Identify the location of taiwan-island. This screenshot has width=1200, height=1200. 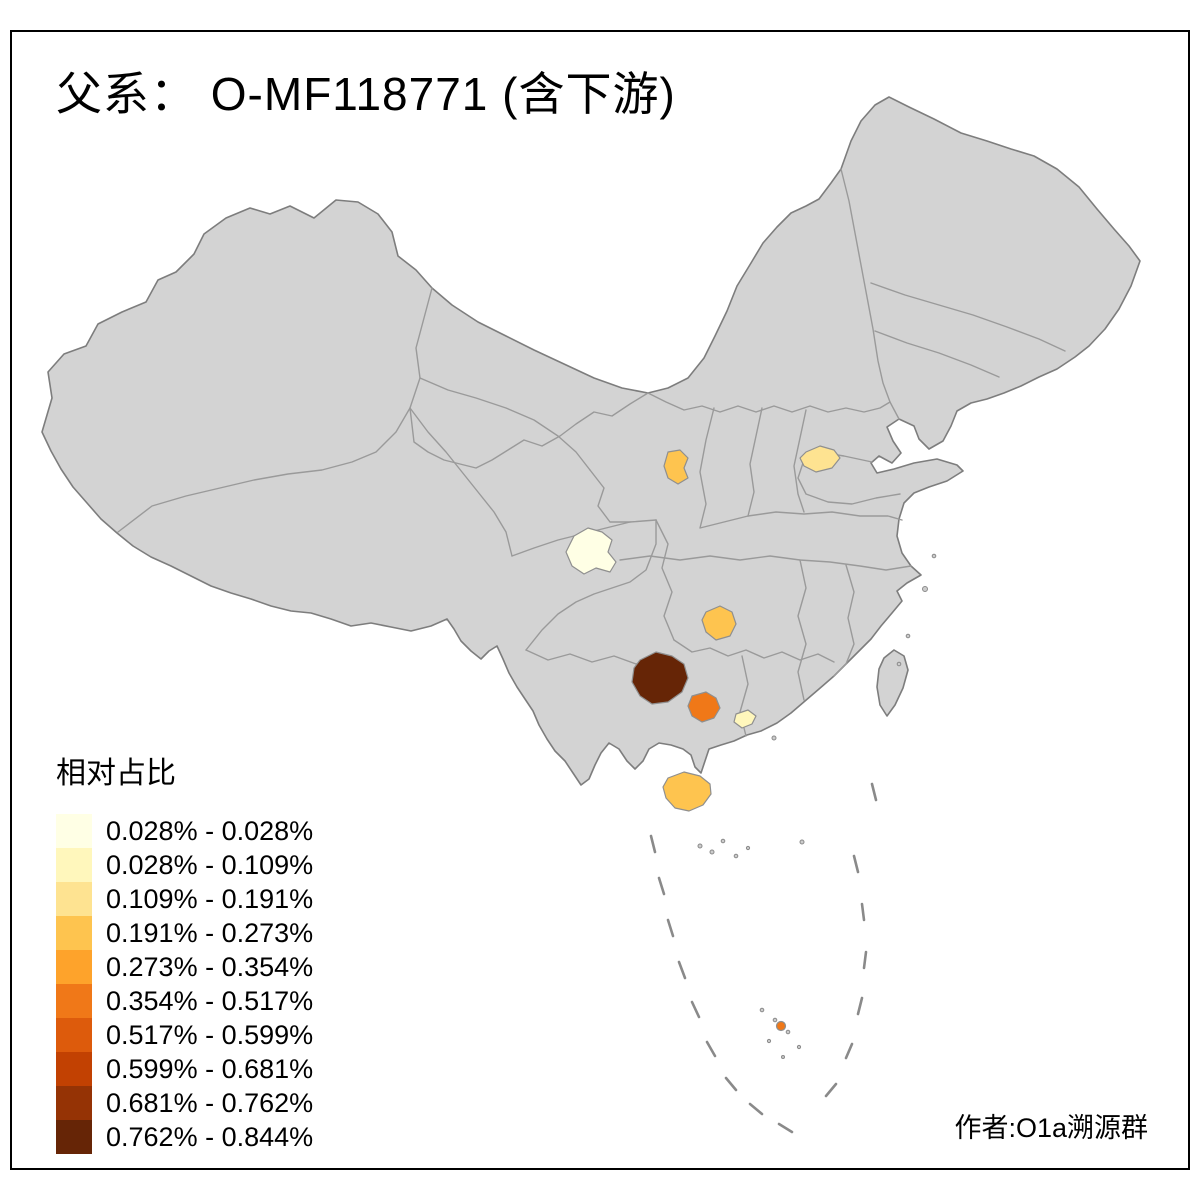
(892, 683).